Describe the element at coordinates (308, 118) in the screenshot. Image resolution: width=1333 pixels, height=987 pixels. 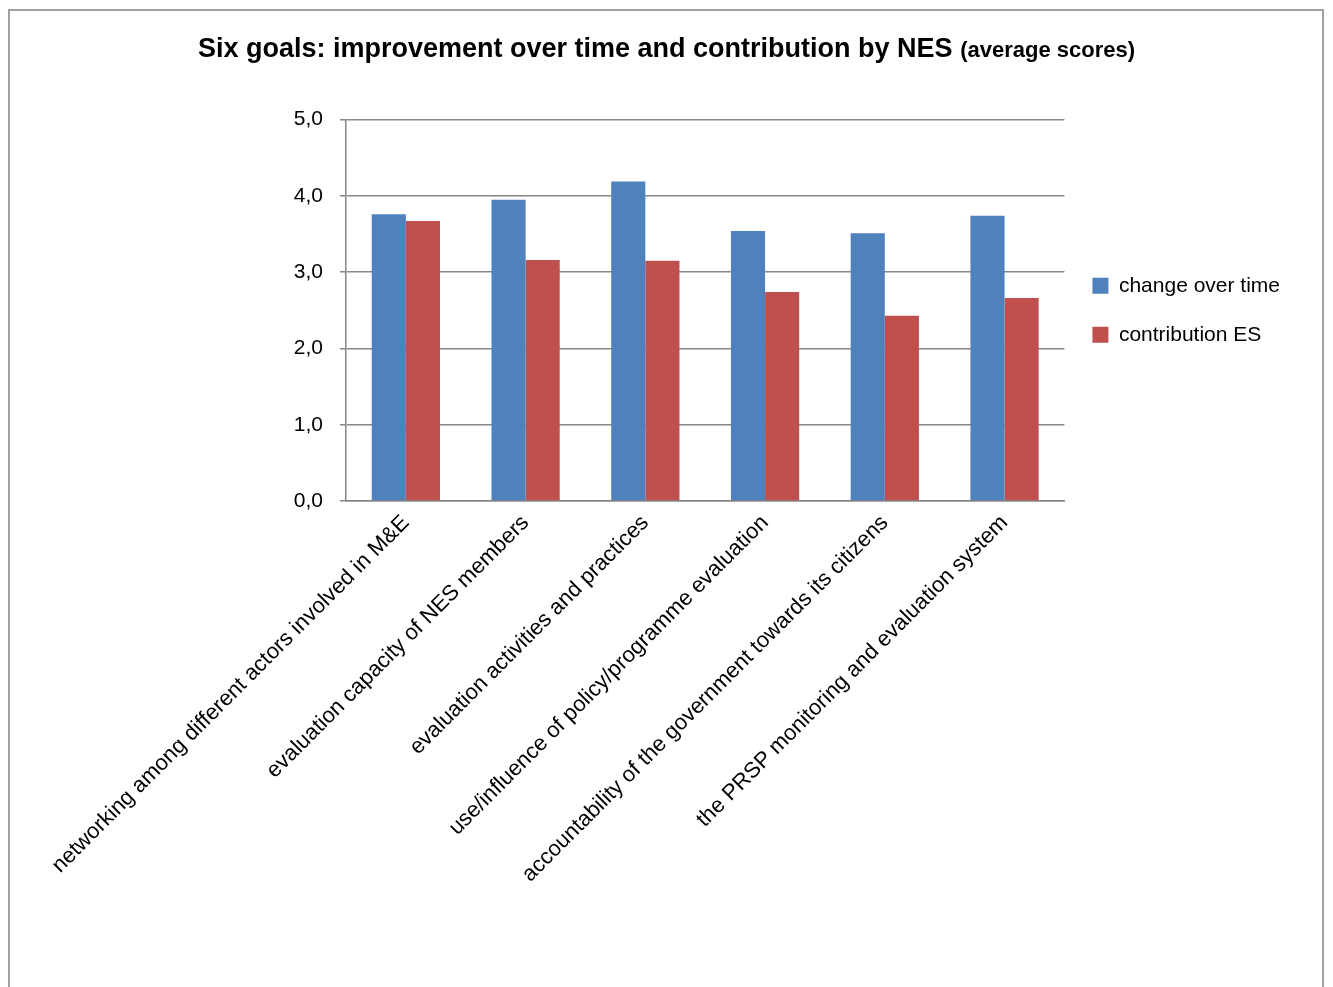
I see `y-tick-label: 5,0` at that location.